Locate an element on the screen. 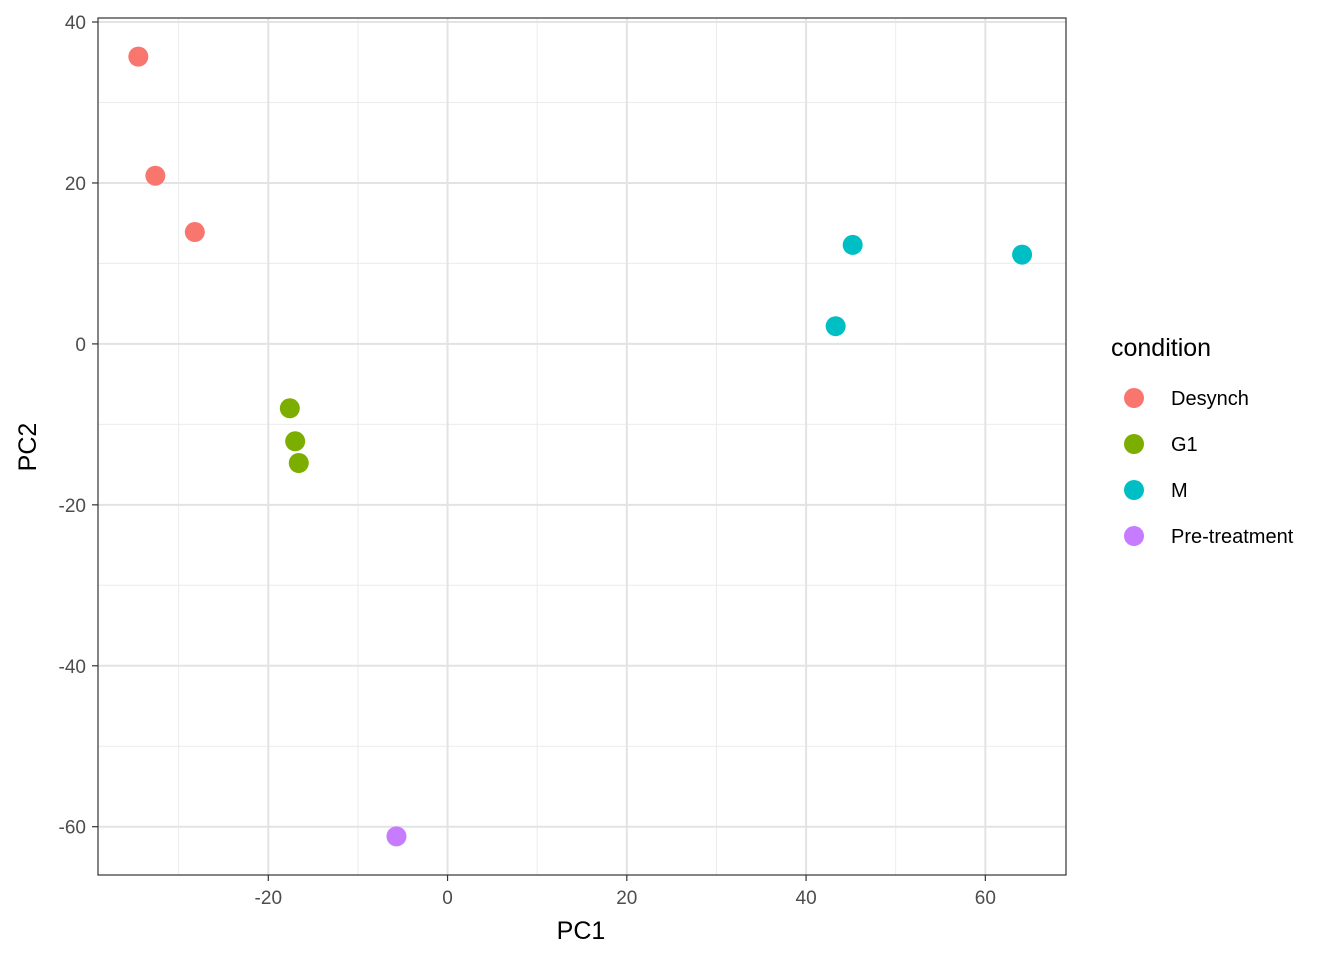 Image resolution: width=1344 pixels, height=960 pixels. y-tick-label: 20 is located at coordinates (75, 184).